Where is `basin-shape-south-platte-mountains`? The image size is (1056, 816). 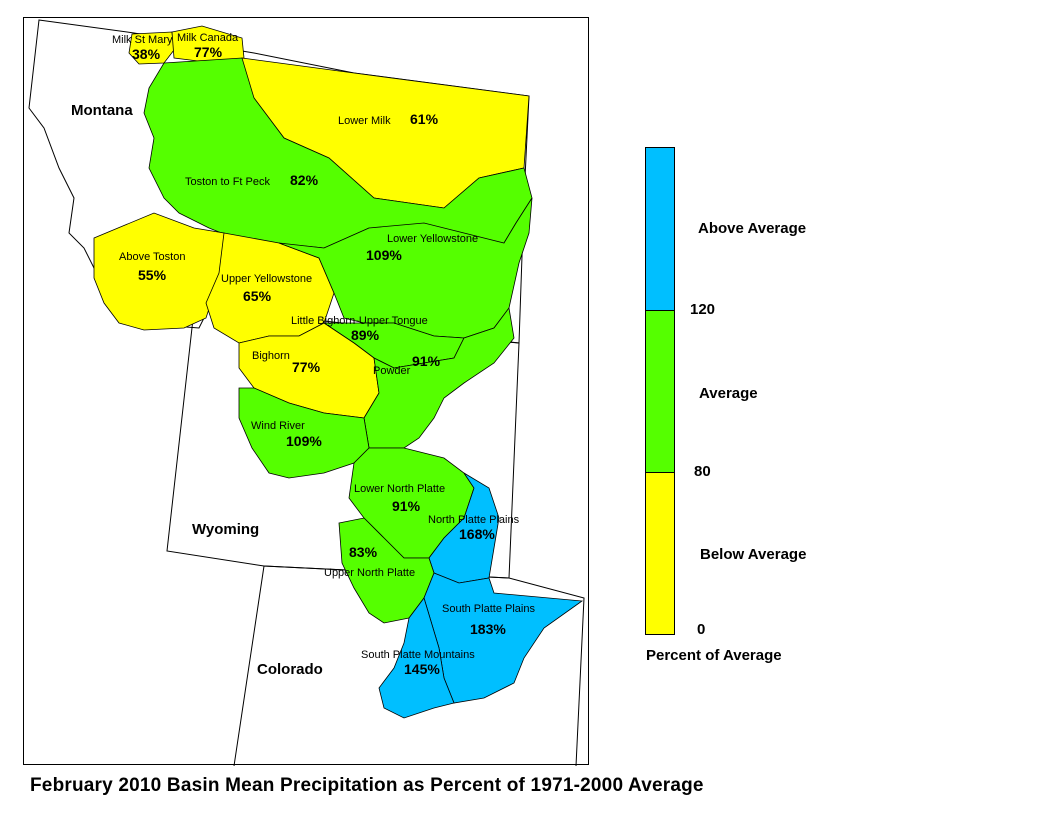
basin-shape-south-platte-mountains is located at coordinates (416, 658).